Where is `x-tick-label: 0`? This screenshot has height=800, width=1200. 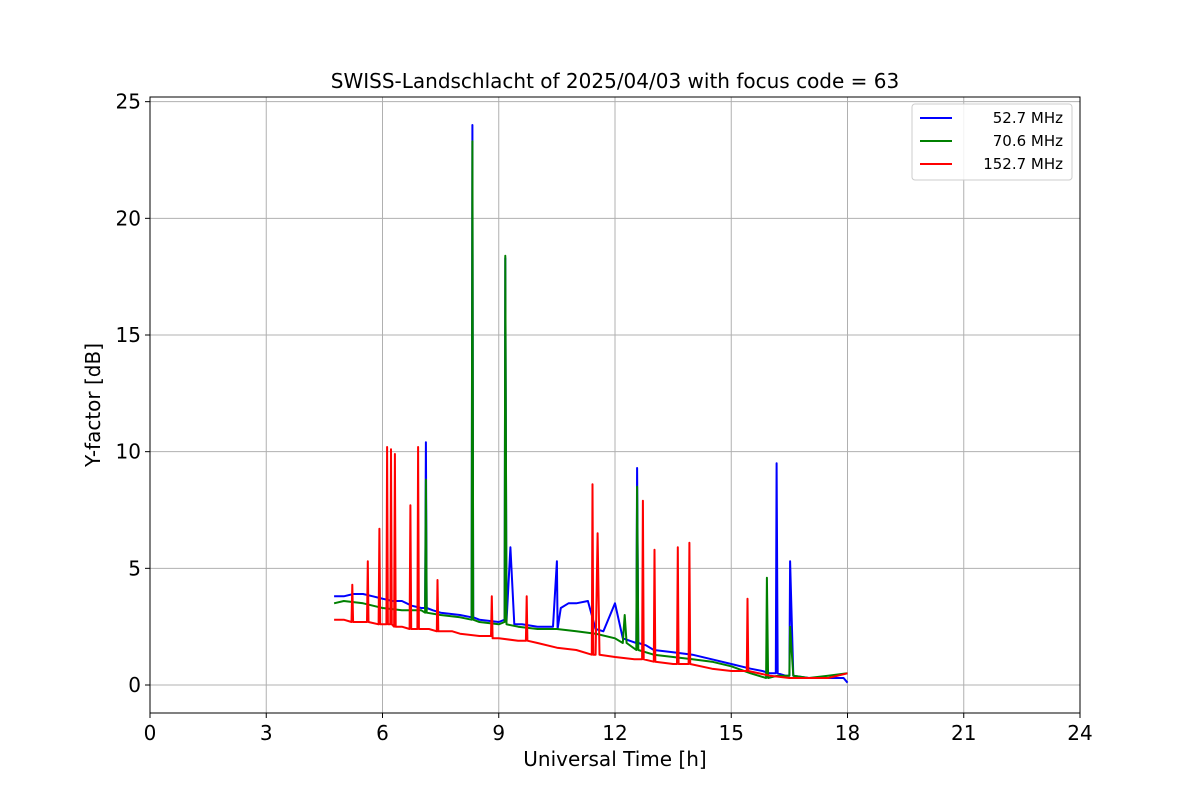 x-tick-label: 0 is located at coordinates (150, 733).